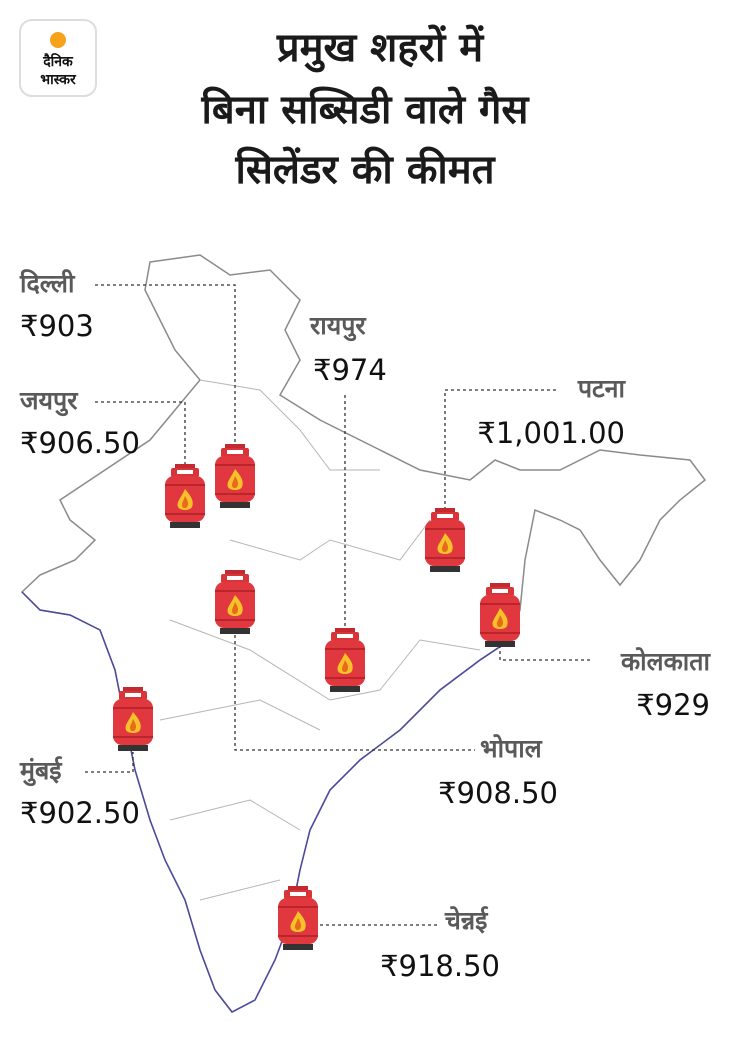  Describe the element at coordinates (498, 793) in the screenshot. I see `city-price: ₹908.50` at that location.